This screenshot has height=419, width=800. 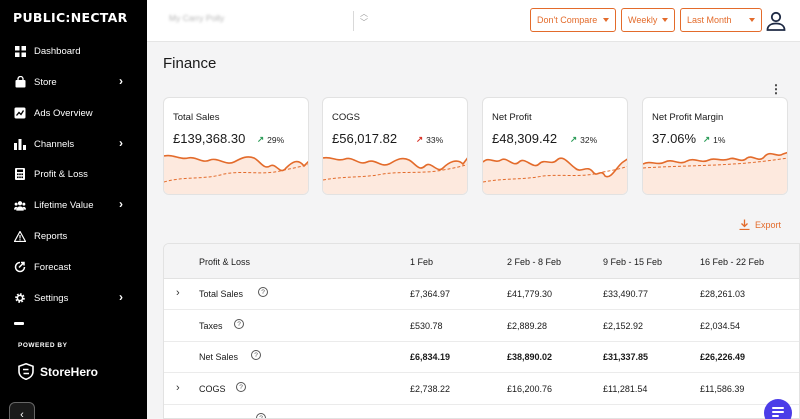 I want to click on sidebar-item-forecast: Forecast, so click(x=73, y=267).